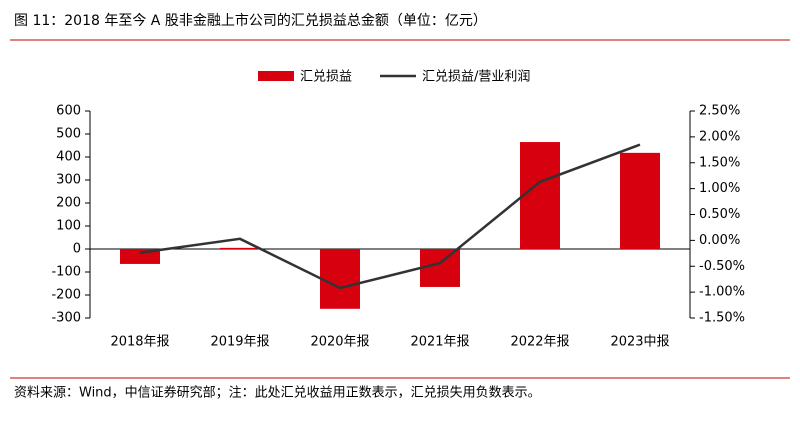 This screenshot has height=429, width=800. What do you see at coordinates (719, 188) in the screenshot?
I see `y2-tick-label: 1.00%` at bounding box center [719, 188].